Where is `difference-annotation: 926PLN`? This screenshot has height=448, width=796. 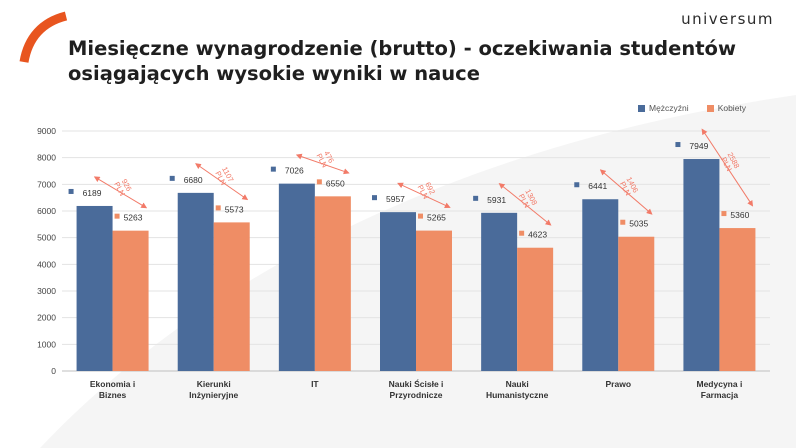 difference-annotation: 926PLN is located at coordinates (123, 187).